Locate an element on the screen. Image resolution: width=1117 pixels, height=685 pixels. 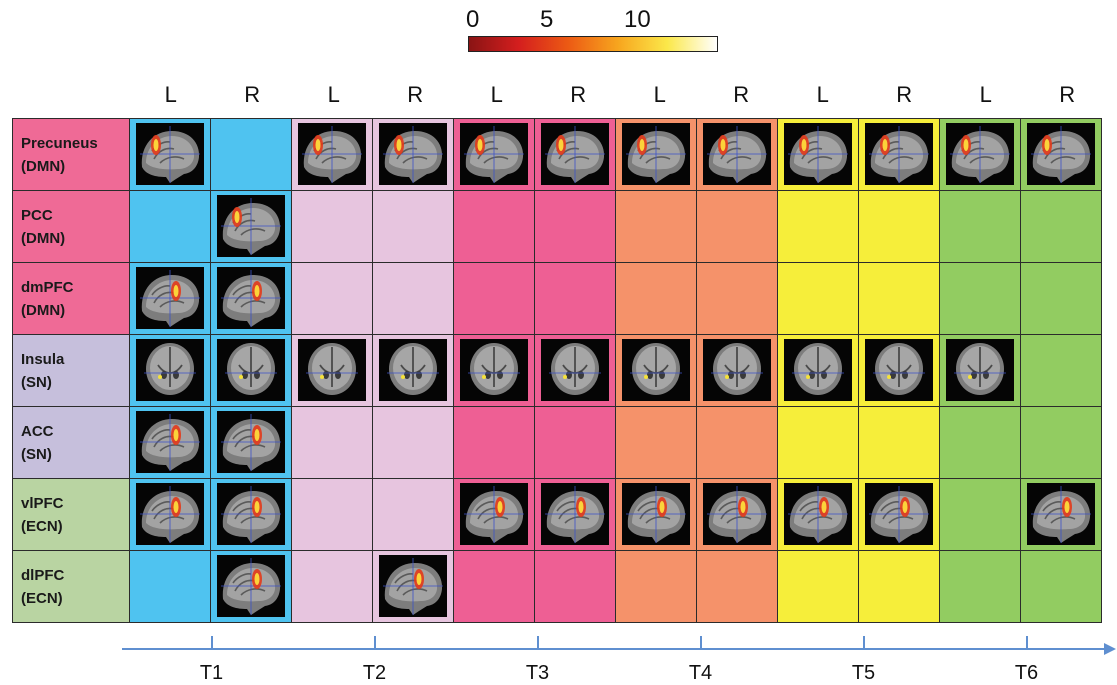
colorbar-tick-10: 10 is located at coordinates (637, 19).